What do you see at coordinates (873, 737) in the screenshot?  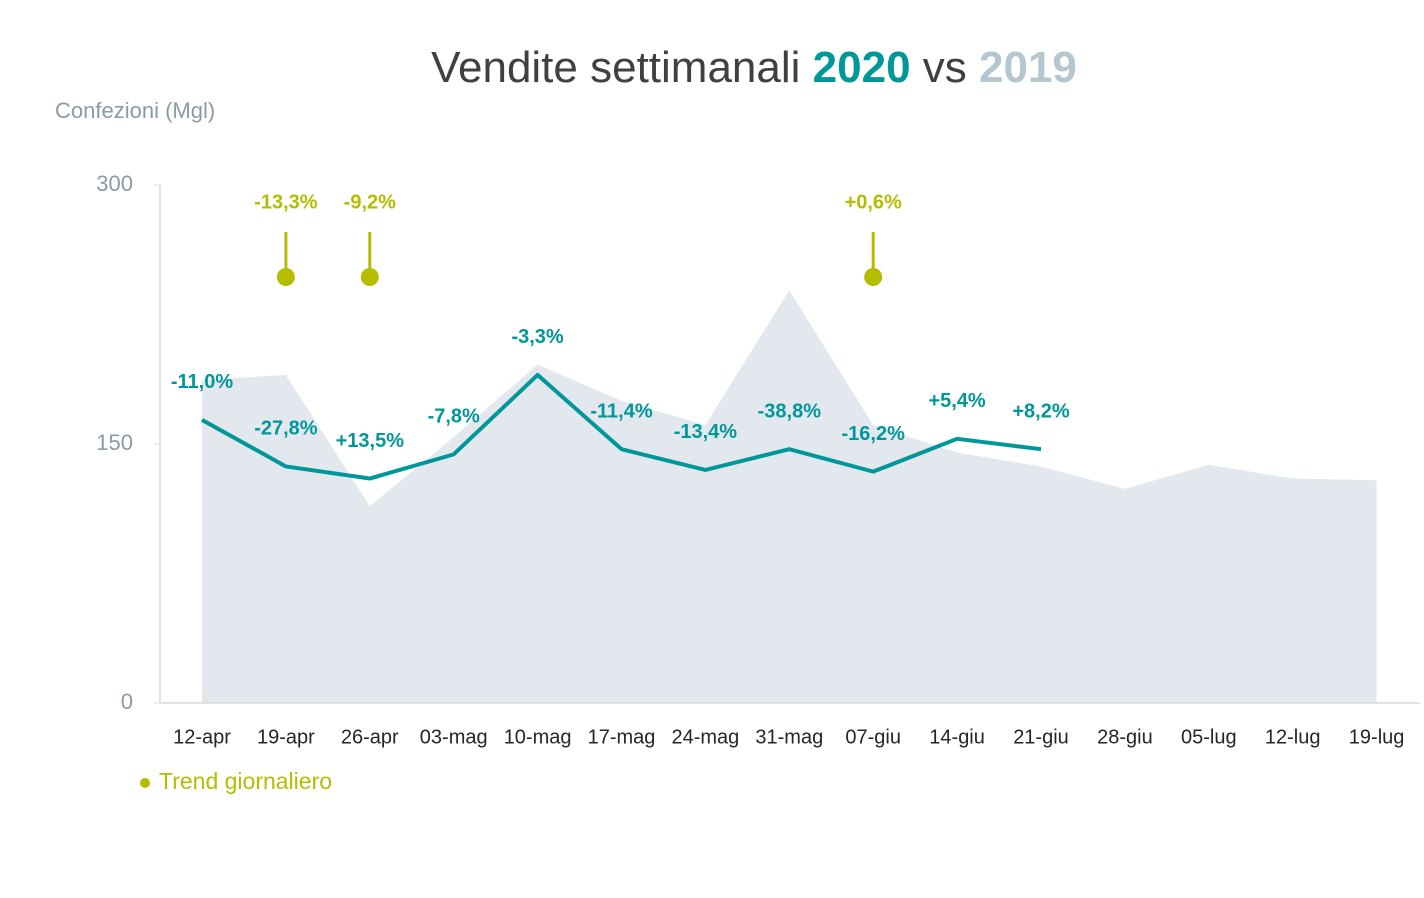 I see `x-tick-label: 07-giu` at bounding box center [873, 737].